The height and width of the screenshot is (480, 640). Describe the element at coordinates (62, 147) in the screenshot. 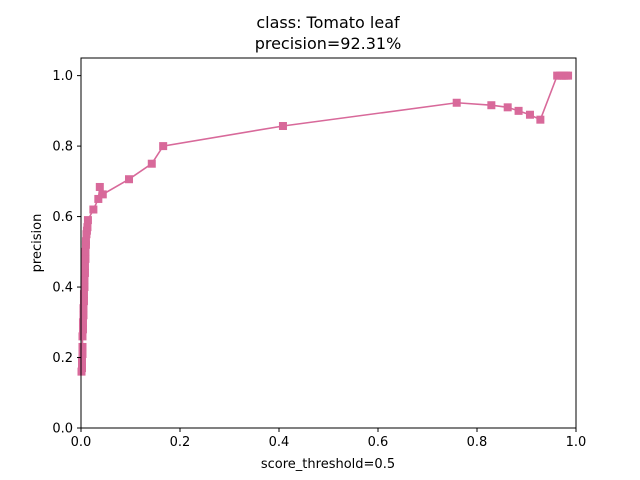

I see `y-tick-label: 0.8` at that location.